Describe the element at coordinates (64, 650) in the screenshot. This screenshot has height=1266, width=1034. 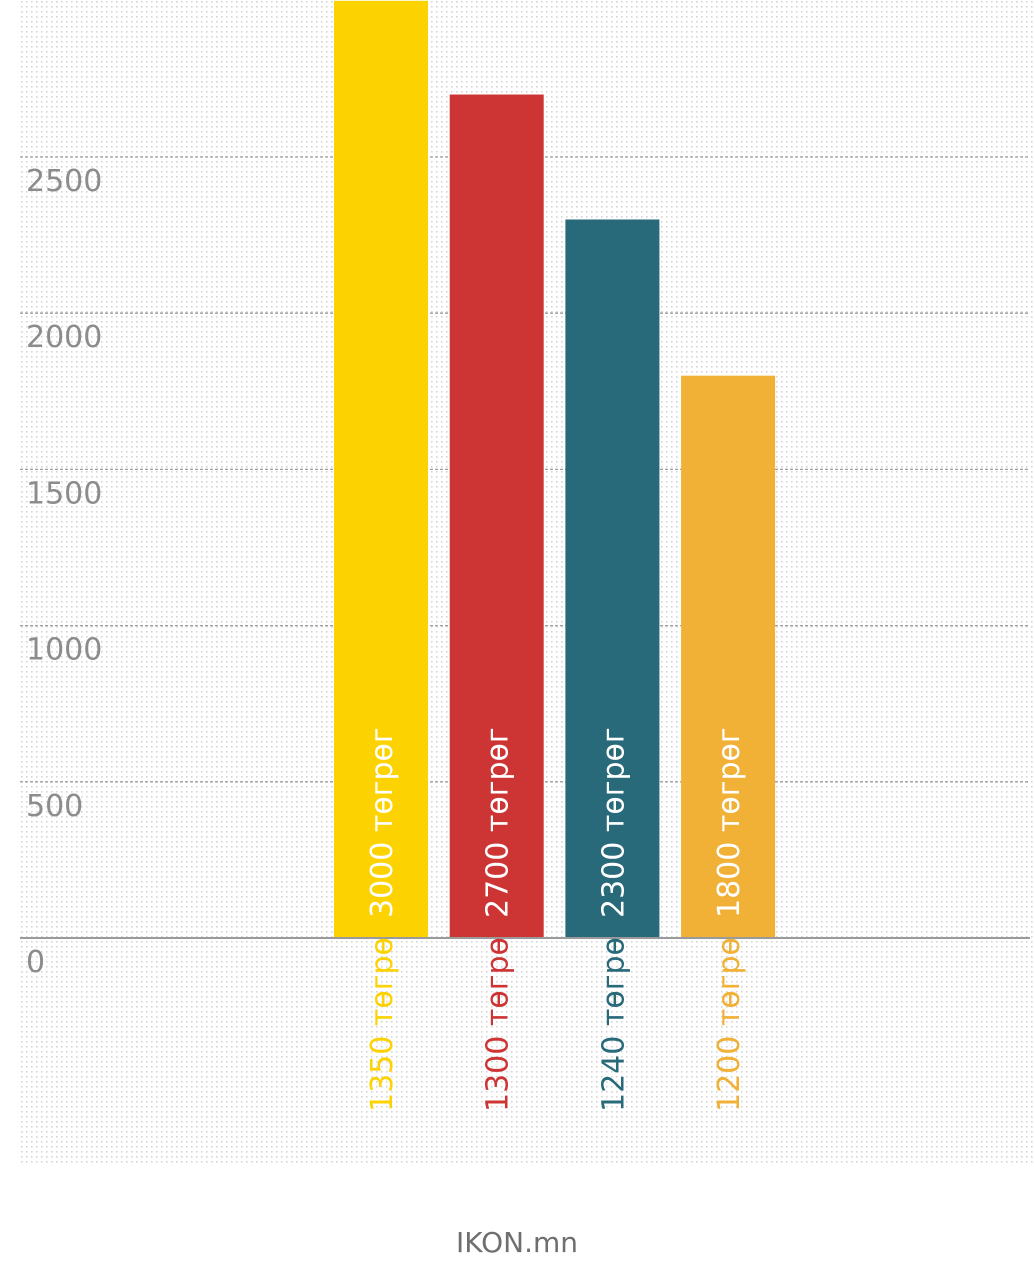
I see `y-tick-label: 1000` at that location.